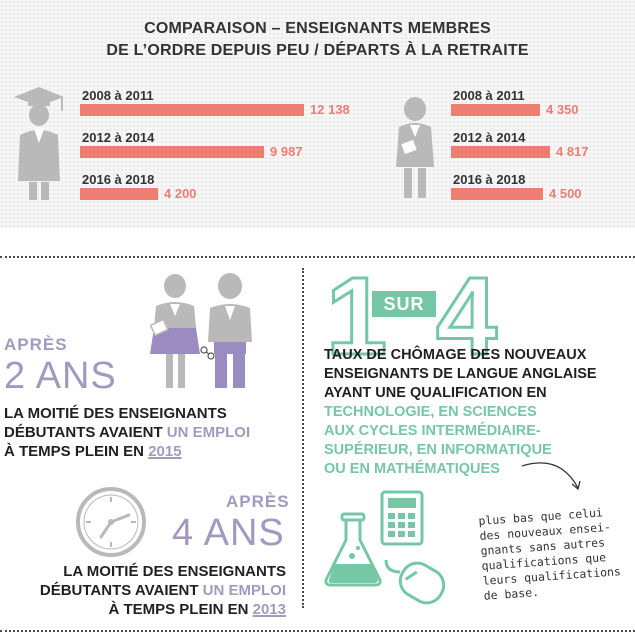  What do you see at coordinates (286, 151) in the screenshot?
I see `bar-value: 9 987` at bounding box center [286, 151].